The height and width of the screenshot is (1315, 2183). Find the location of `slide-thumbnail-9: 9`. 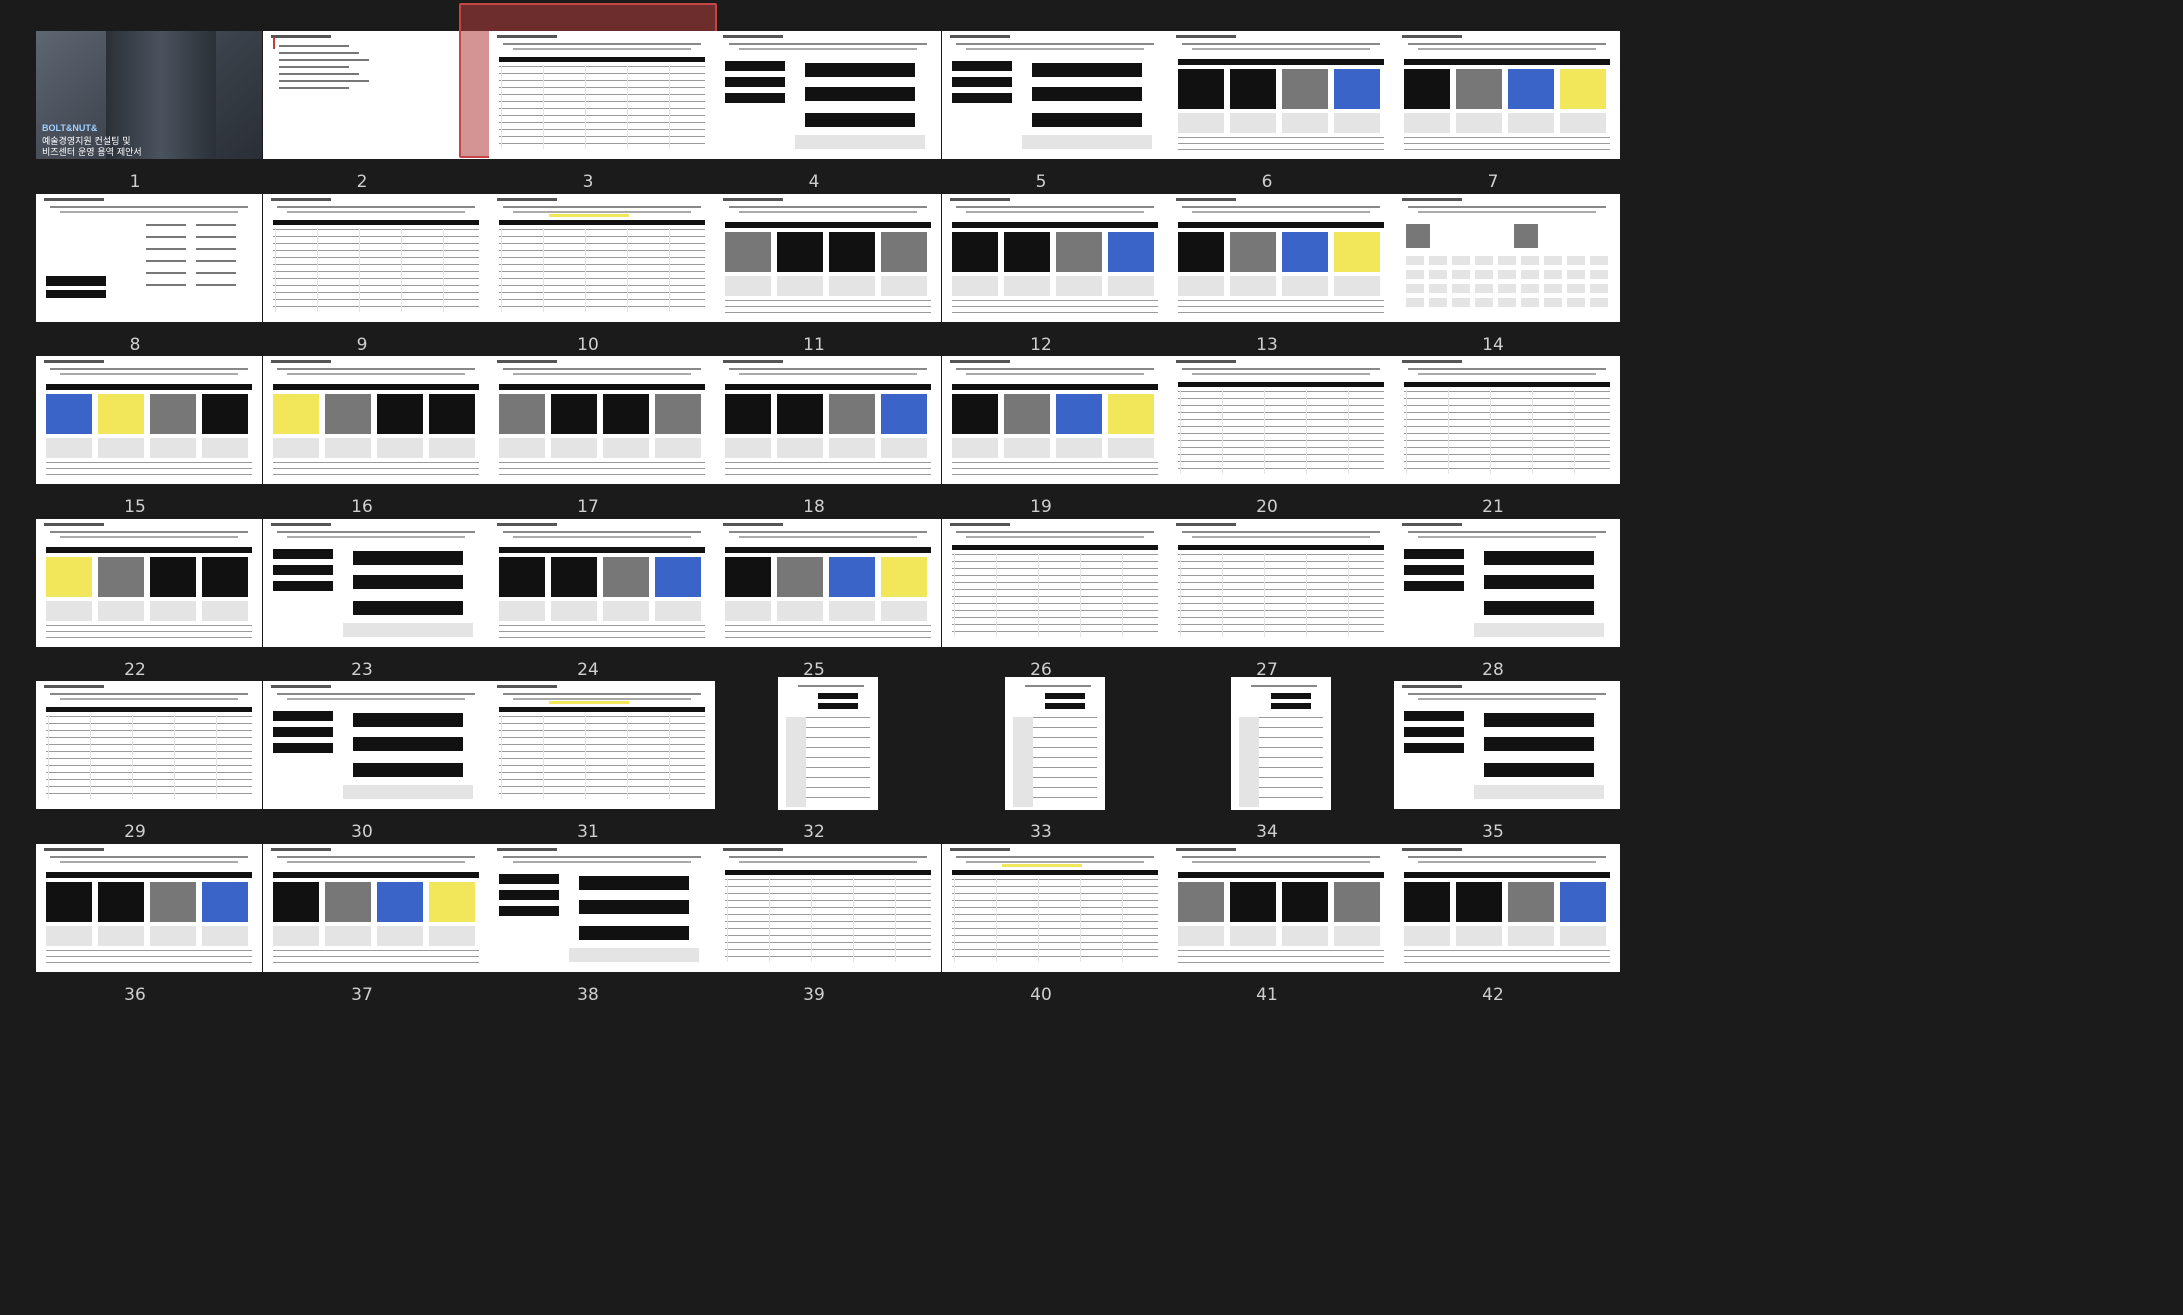

slide-thumbnail-9: 9 is located at coordinates (362, 268).